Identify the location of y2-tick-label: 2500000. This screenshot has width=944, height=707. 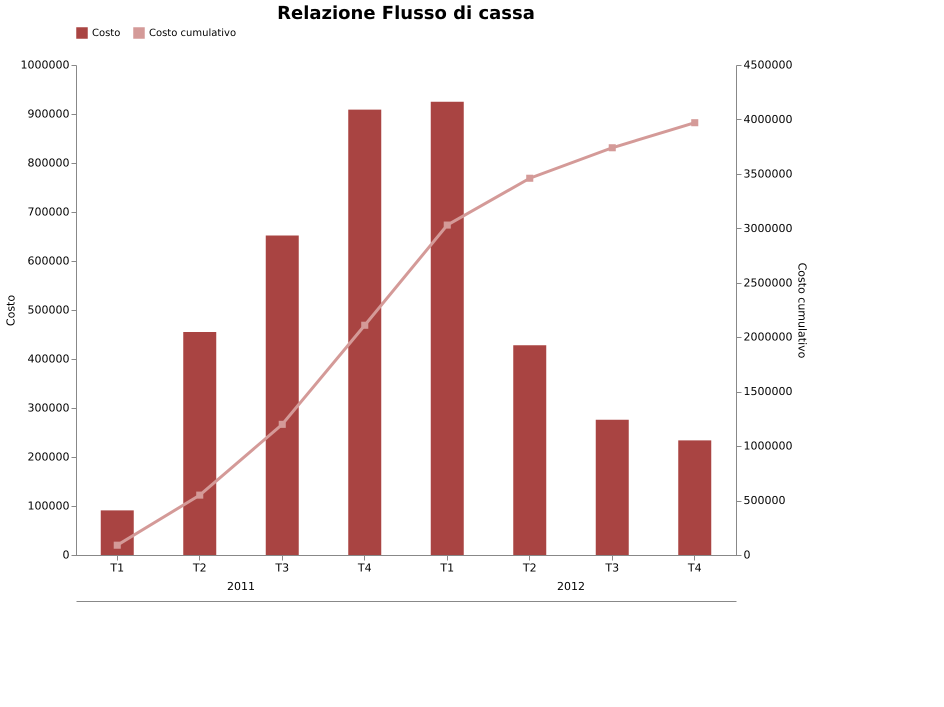
(768, 283).